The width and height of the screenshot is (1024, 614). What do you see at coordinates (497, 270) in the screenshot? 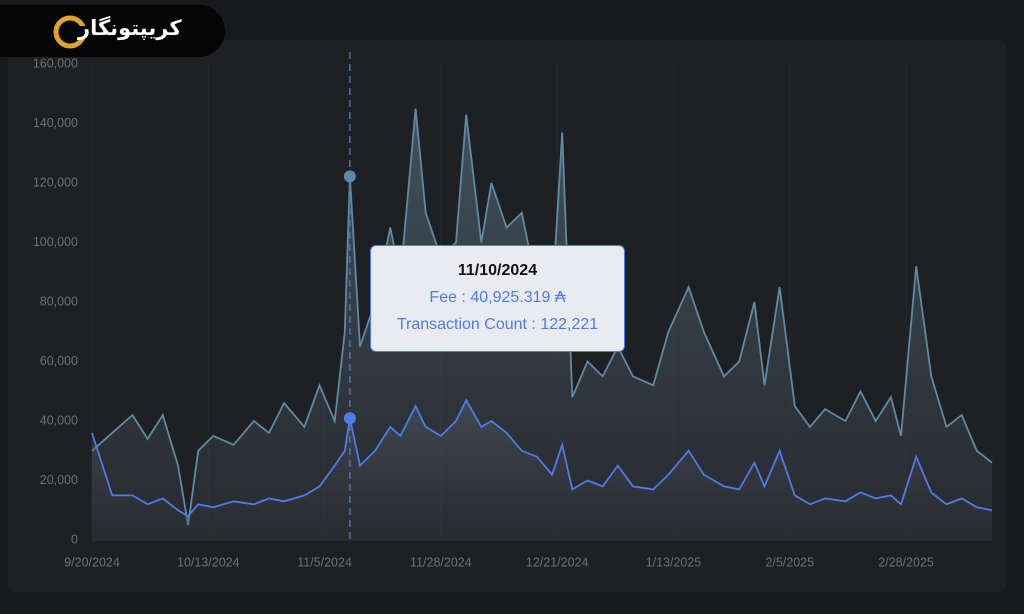
I see `tooltip-title: 11/10/2024` at bounding box center [497, 270].